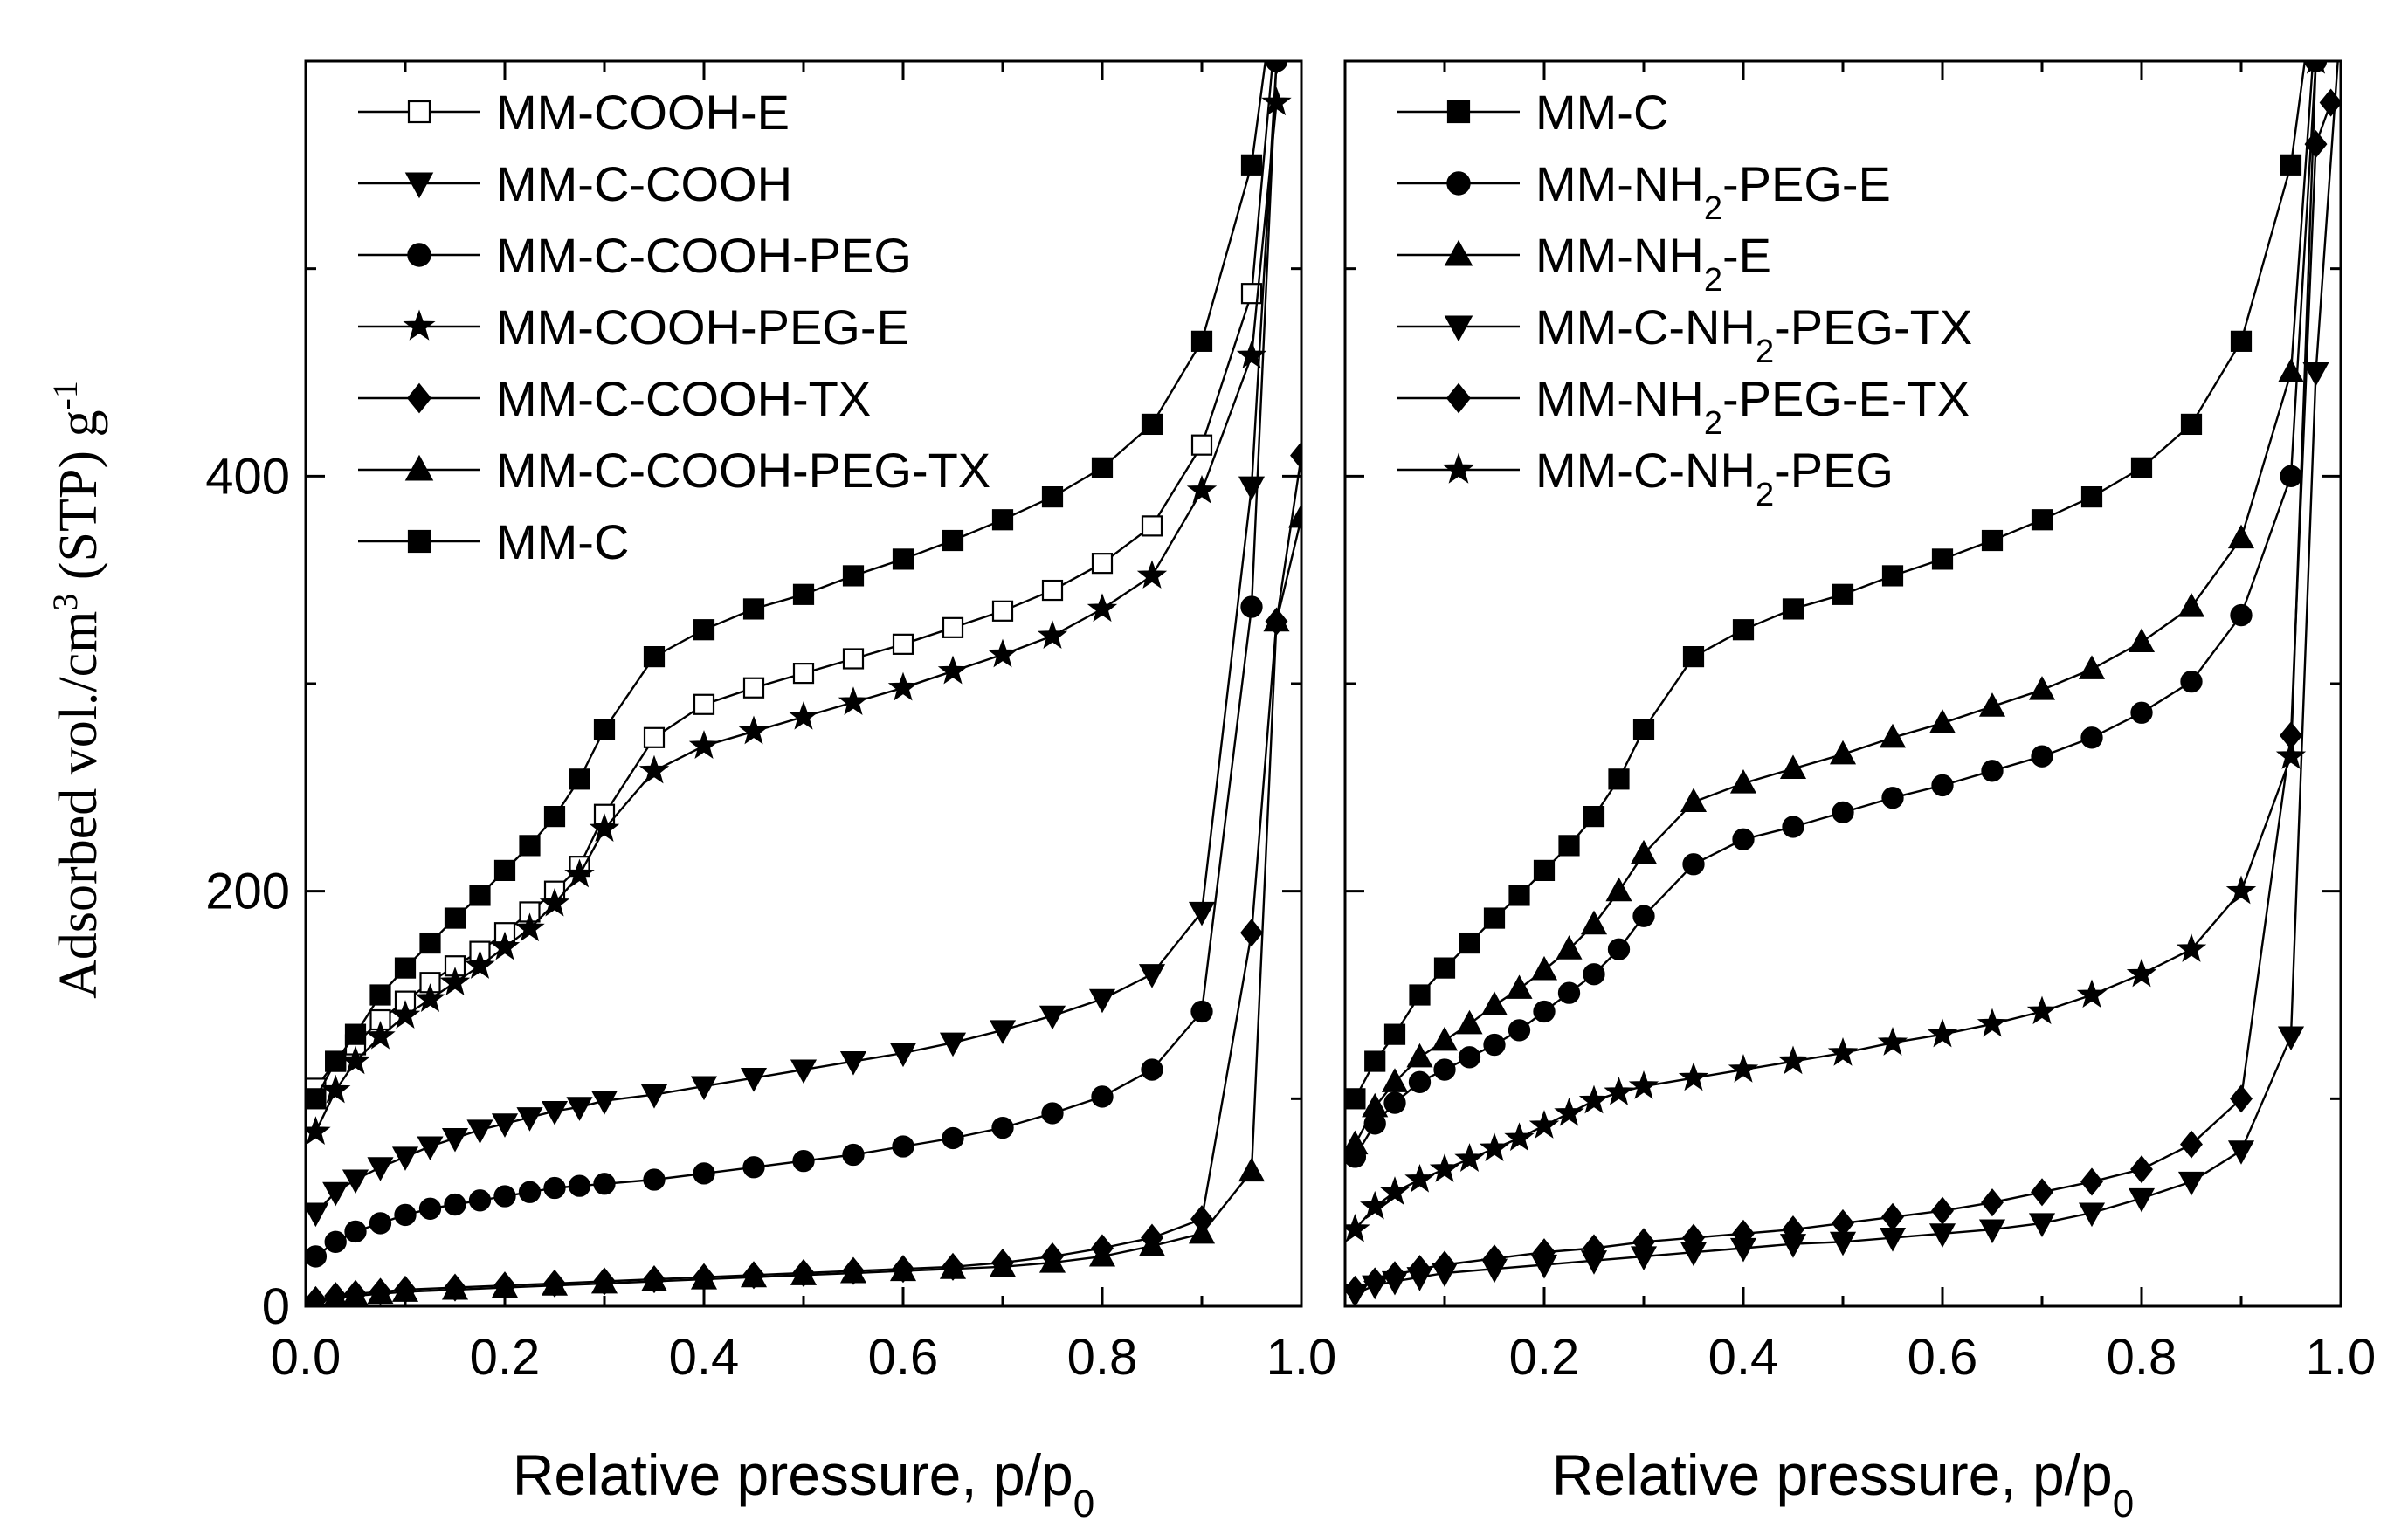  Describe the element at coordinates (643, 113) in the screenshot. I see `legend-label-mm-cooh-e: MM-COOH-E` at that location.